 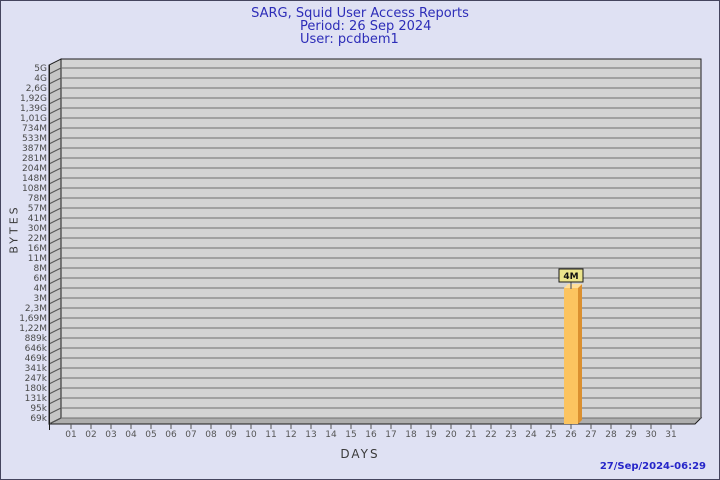 I want to click on x-tick-label: 25, so click(x=550, y=435).